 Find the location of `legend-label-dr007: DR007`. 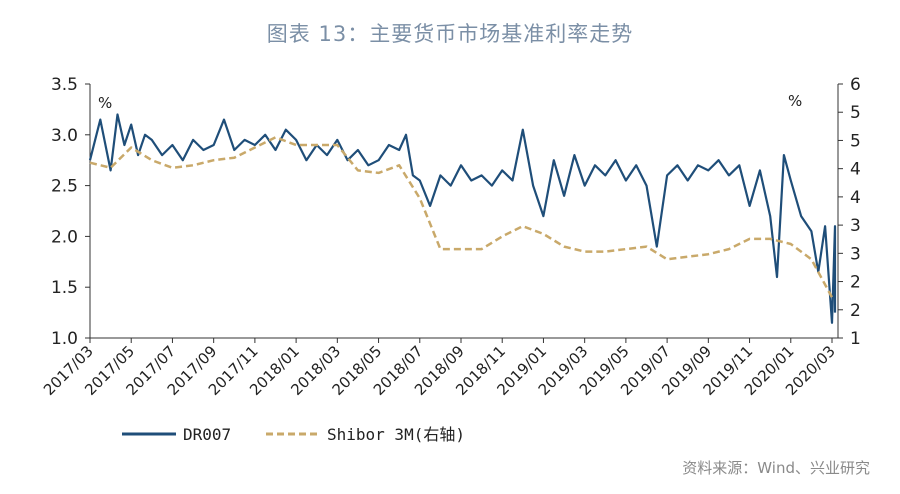

legend-label-dr007: DR007 is located at coordinates (207, 434).